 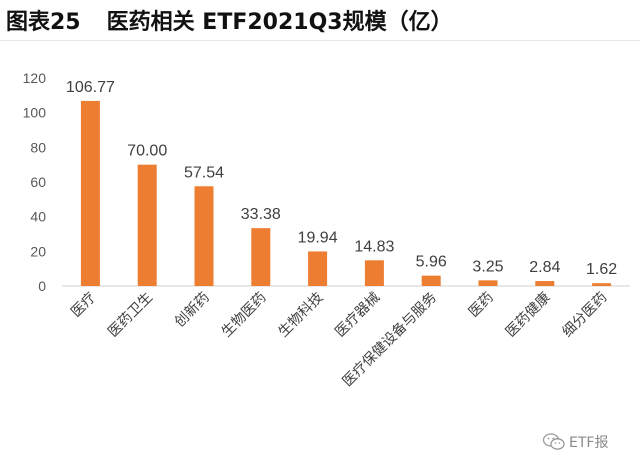 What do you see at coordinates (38, 147) in the screenshot?
I see `y-tick-label: 80` at bounding box center [38, 147].